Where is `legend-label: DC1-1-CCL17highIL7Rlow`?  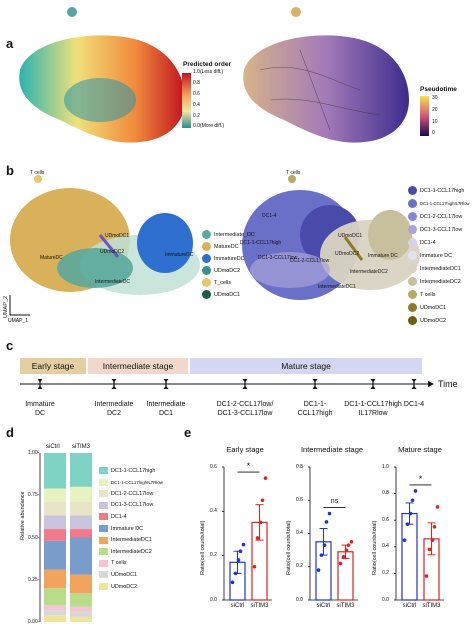 legend-label: DC1-1-CCL17highIL7Rlow is located at coordinates (137, 482).